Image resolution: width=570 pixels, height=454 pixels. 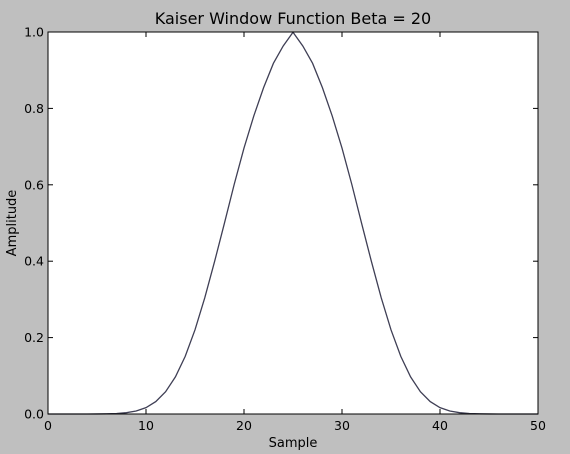 I want to click on y-tick-label: 0.8, so click(x=34, y=108).